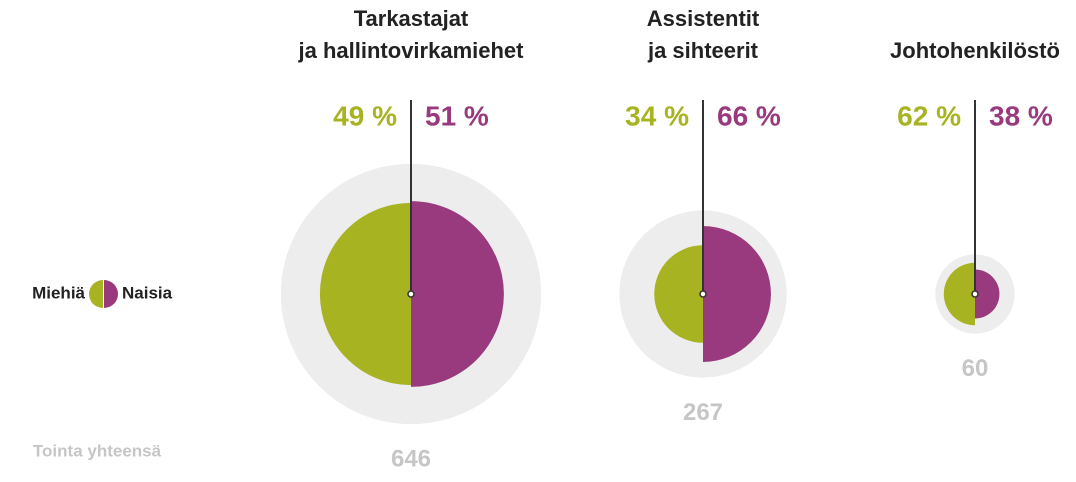 The image size is (1076, 482). I want to click on percent-label: 49 %, so click(365, 115).